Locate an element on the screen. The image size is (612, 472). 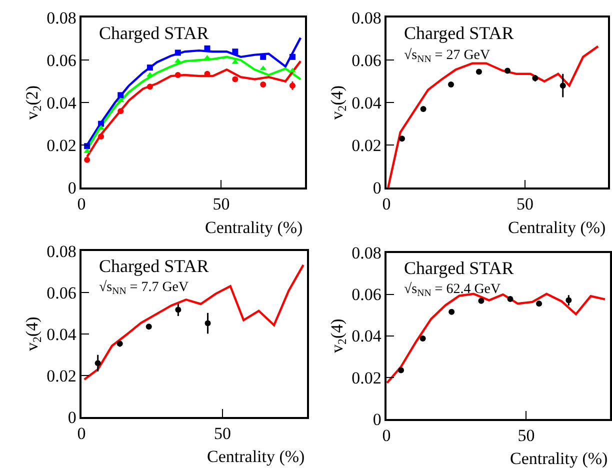
text: √s$_{NN}$ = 62.4 GeV is located at coordinates (452, 290).